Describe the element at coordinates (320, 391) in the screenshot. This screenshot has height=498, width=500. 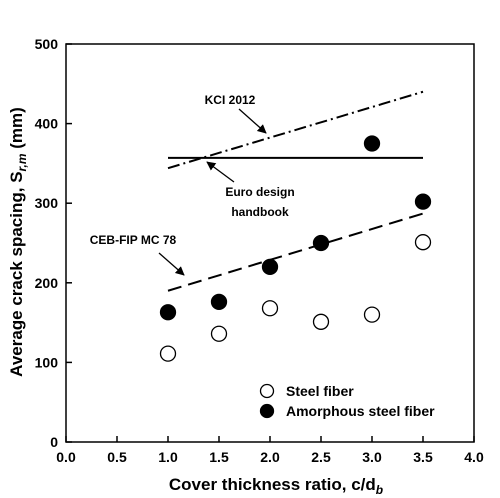
I see `legend-label: Steel fiber` at that location.